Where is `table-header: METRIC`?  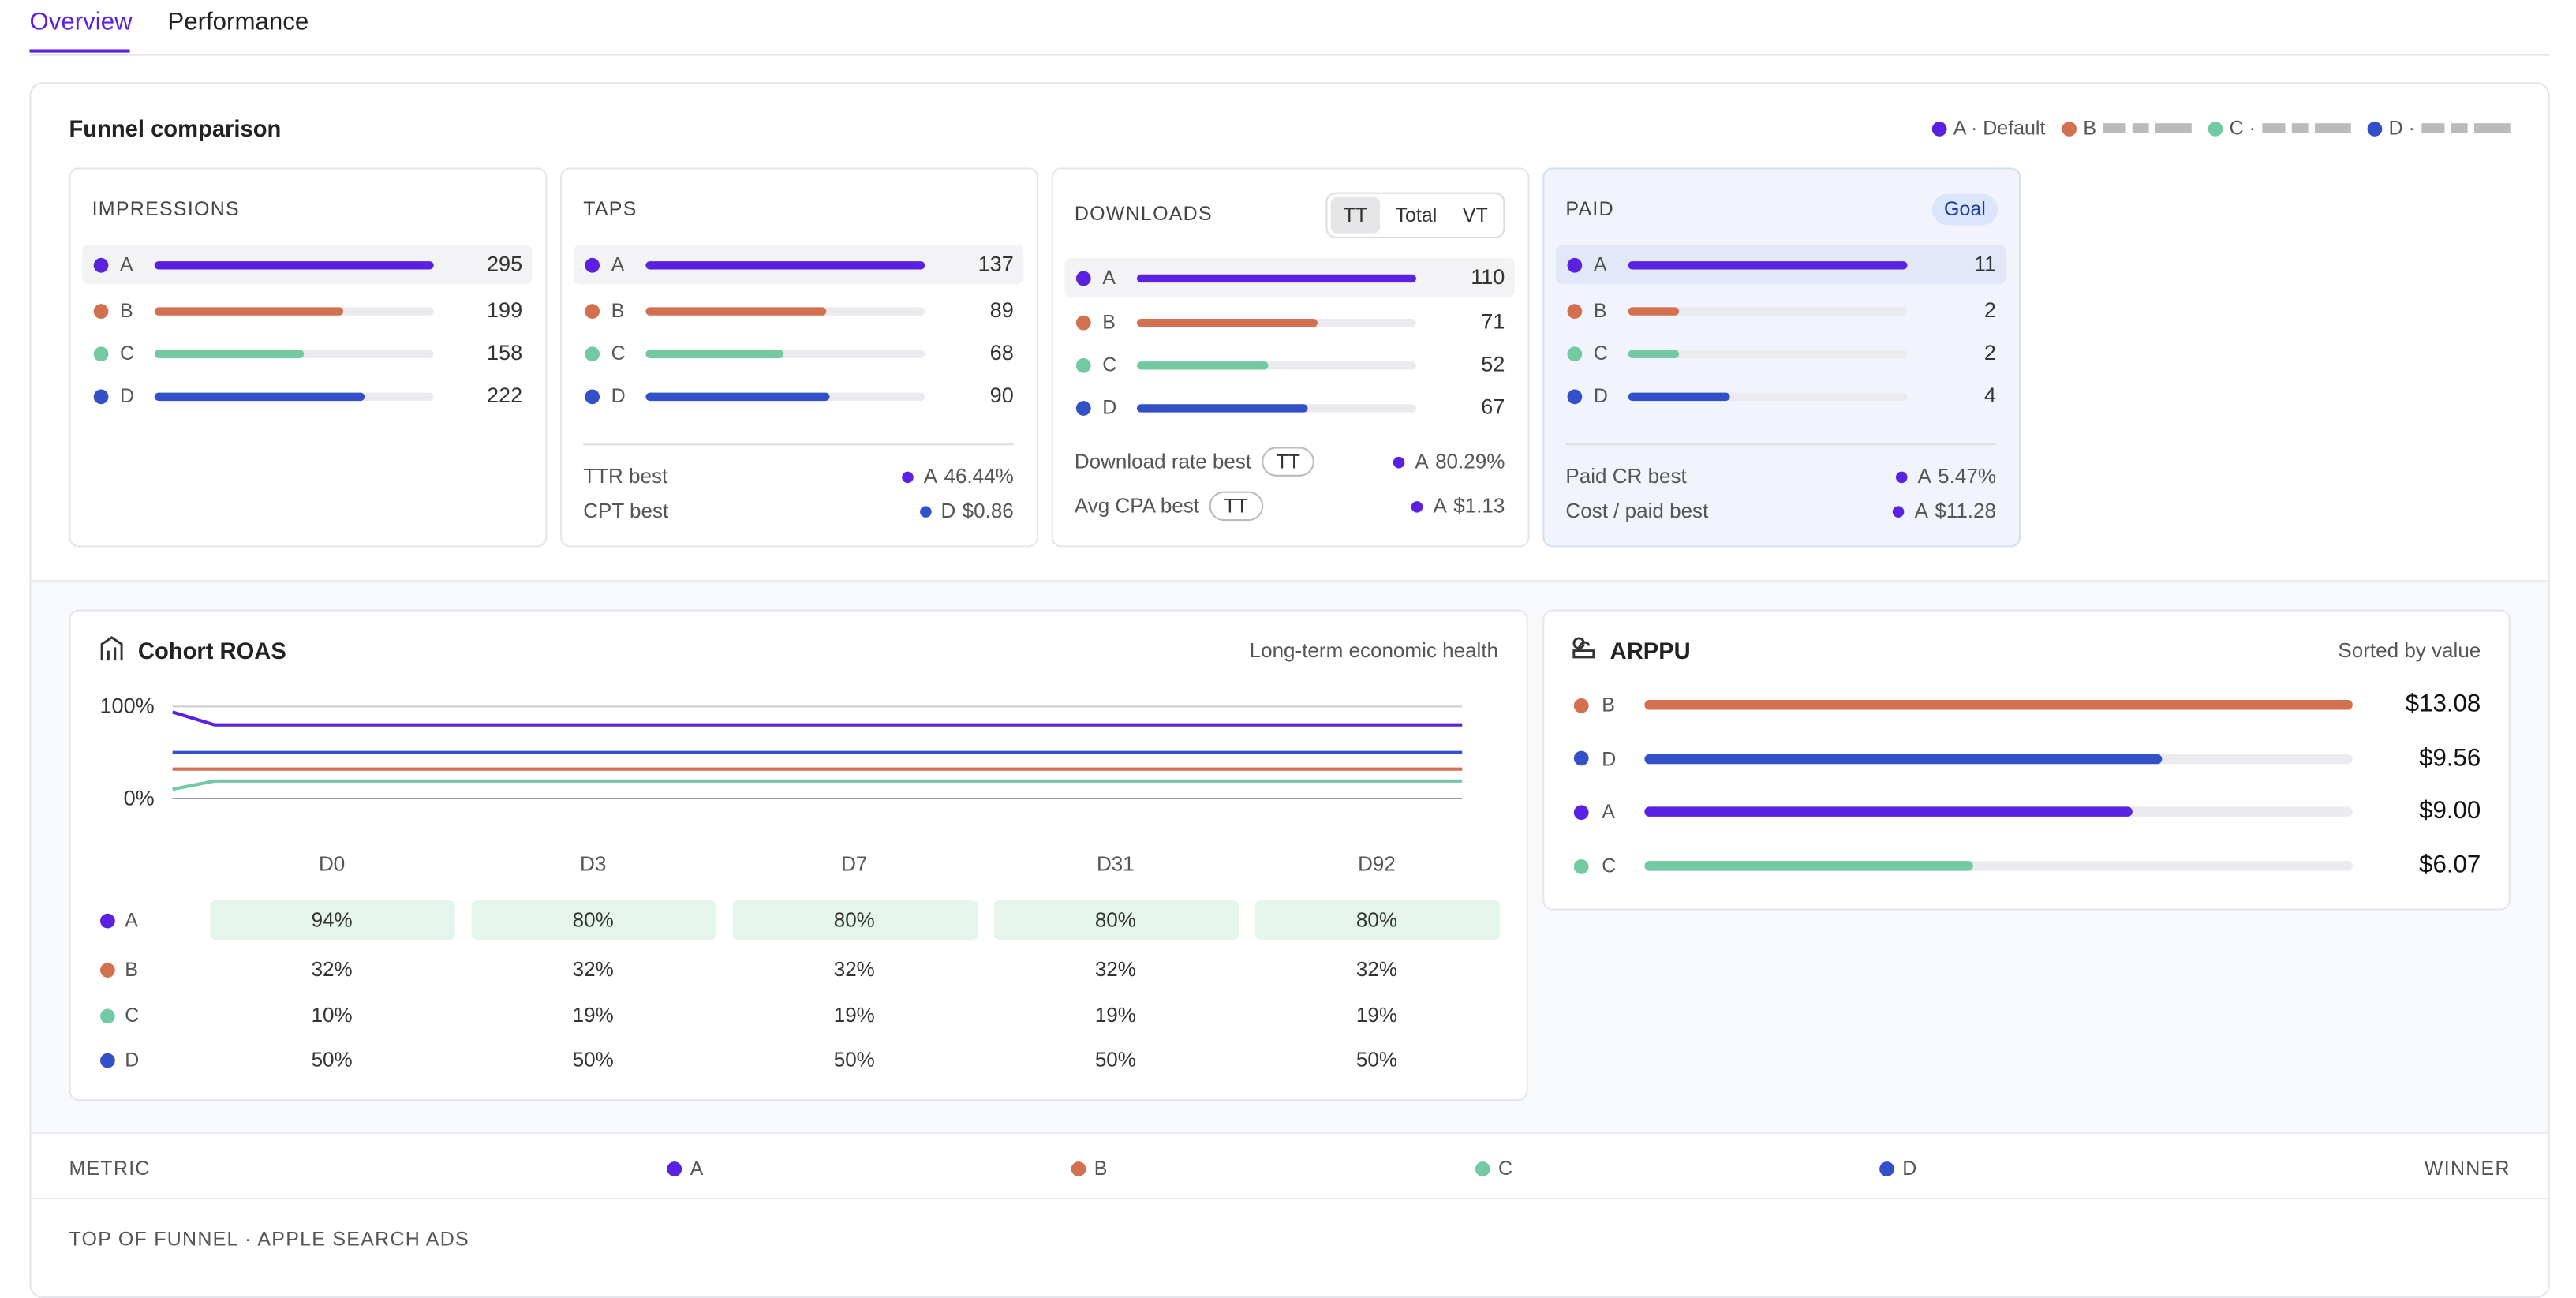 table-header: METRIC is located at coordinates (110, 1168).